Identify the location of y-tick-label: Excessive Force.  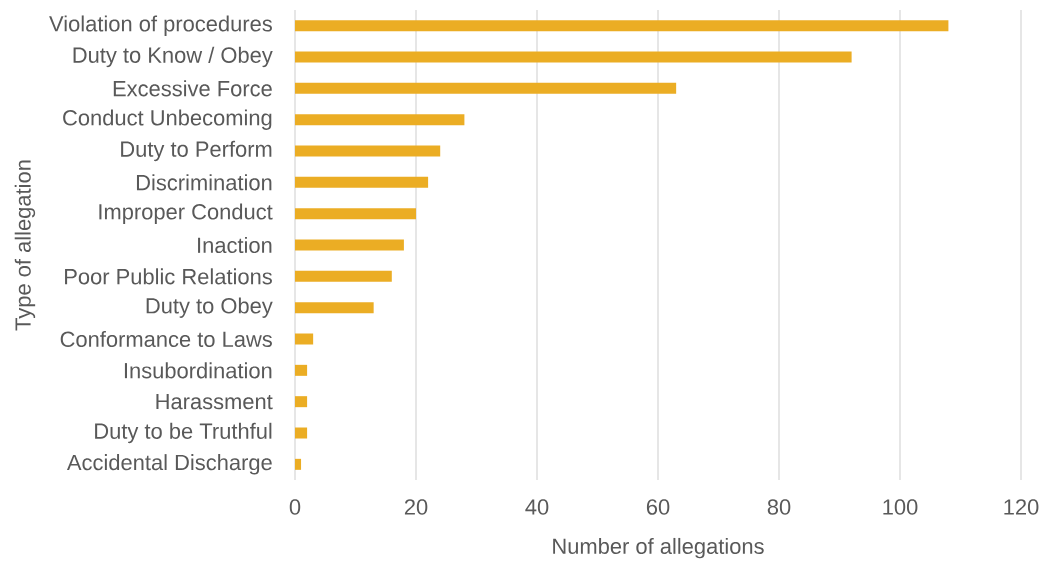
(192, 88).